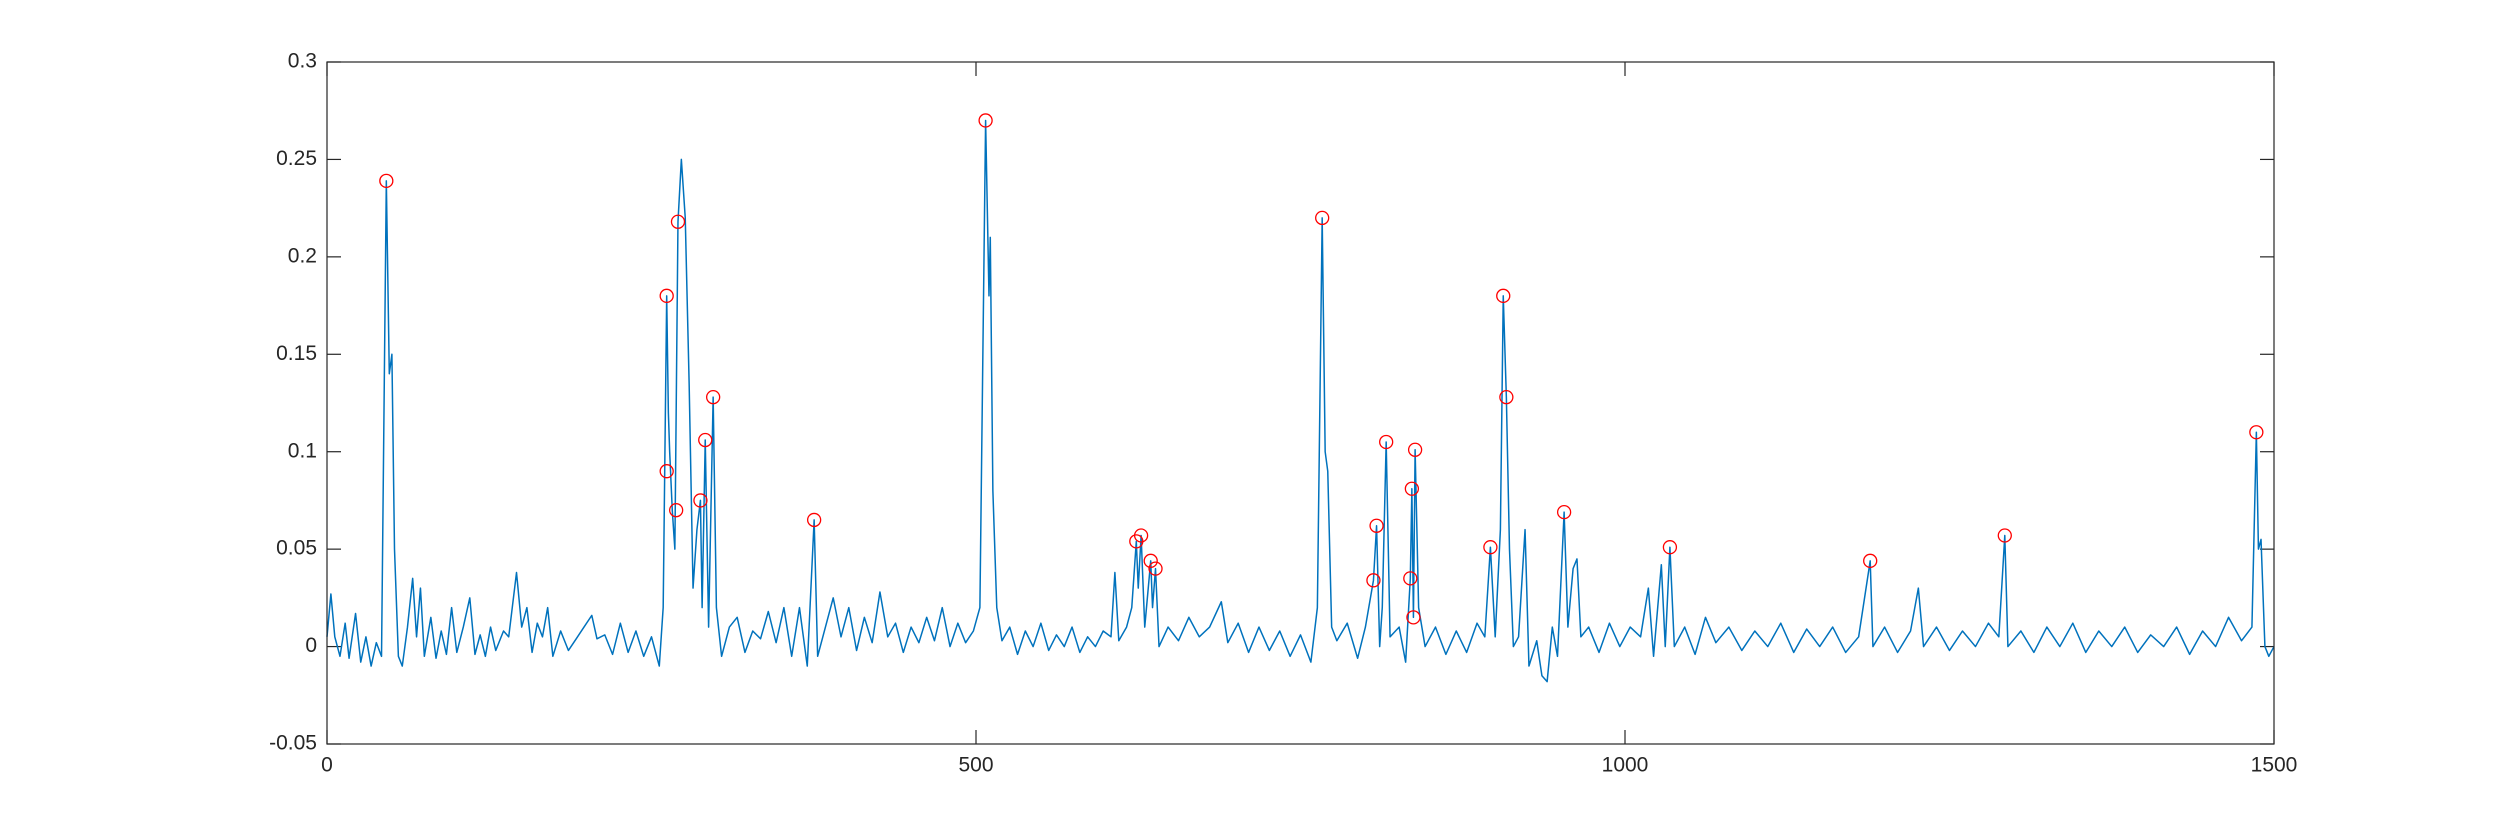 This screenshot has width=2500, height=833. Describe the element at coordinates (2274, 765) in the screenshot. I see `x-tick-label: 1500` at that location.